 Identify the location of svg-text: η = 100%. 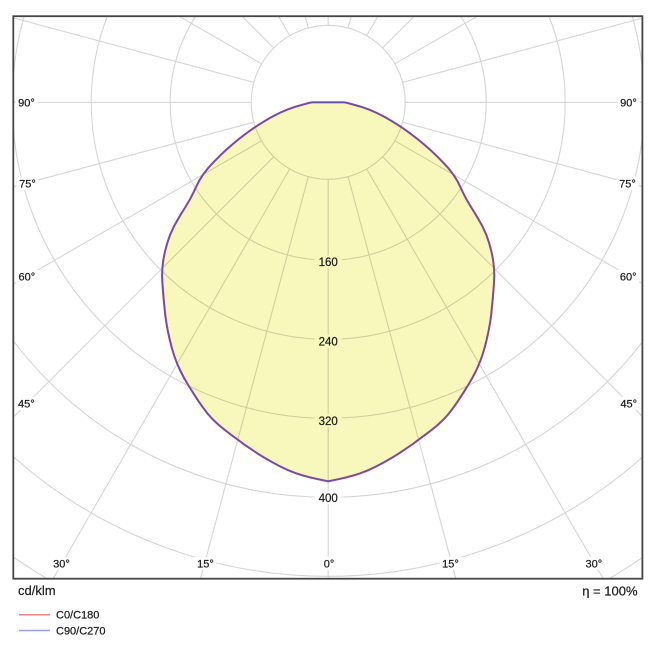
(610, 591).